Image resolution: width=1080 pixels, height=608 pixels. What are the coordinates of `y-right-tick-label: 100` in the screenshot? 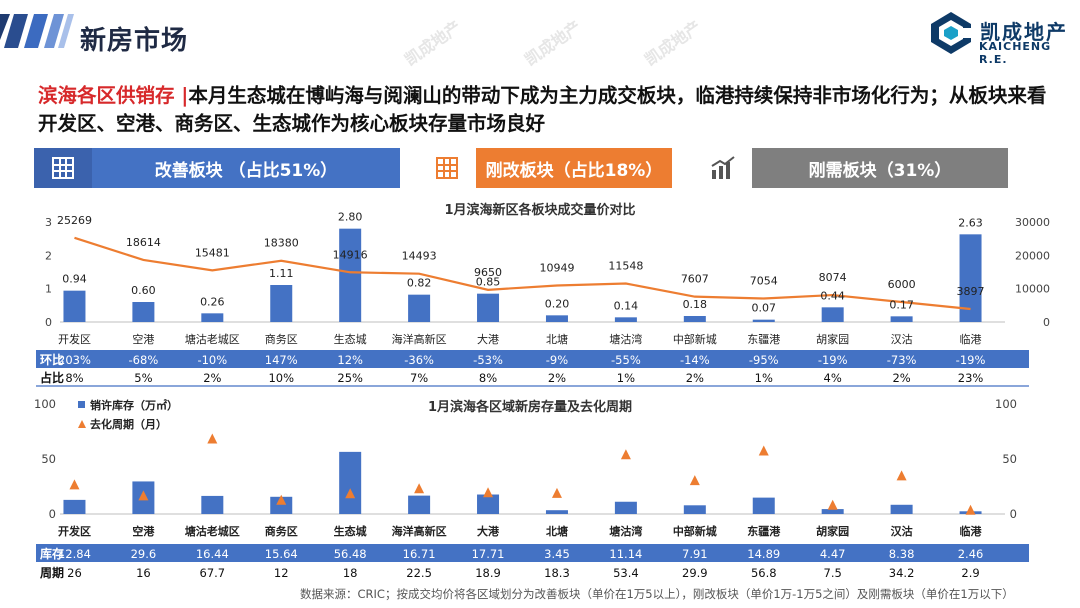 It's located at (1006, 404).